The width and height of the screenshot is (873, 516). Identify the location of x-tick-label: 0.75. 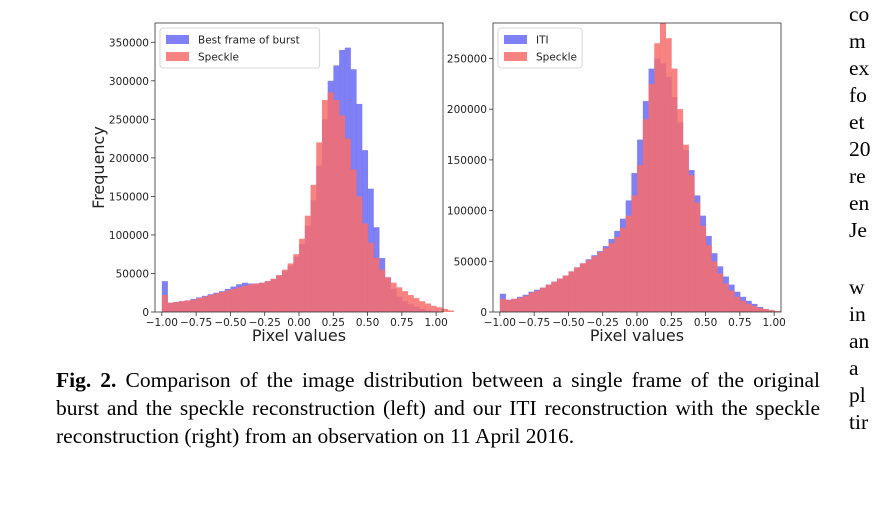
(739, 323).